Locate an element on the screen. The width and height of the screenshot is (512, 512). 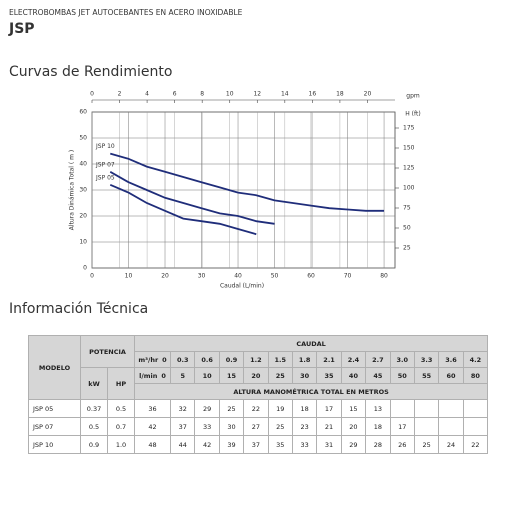
table-cell: JSP 07 is located at coordinates (54, 426).